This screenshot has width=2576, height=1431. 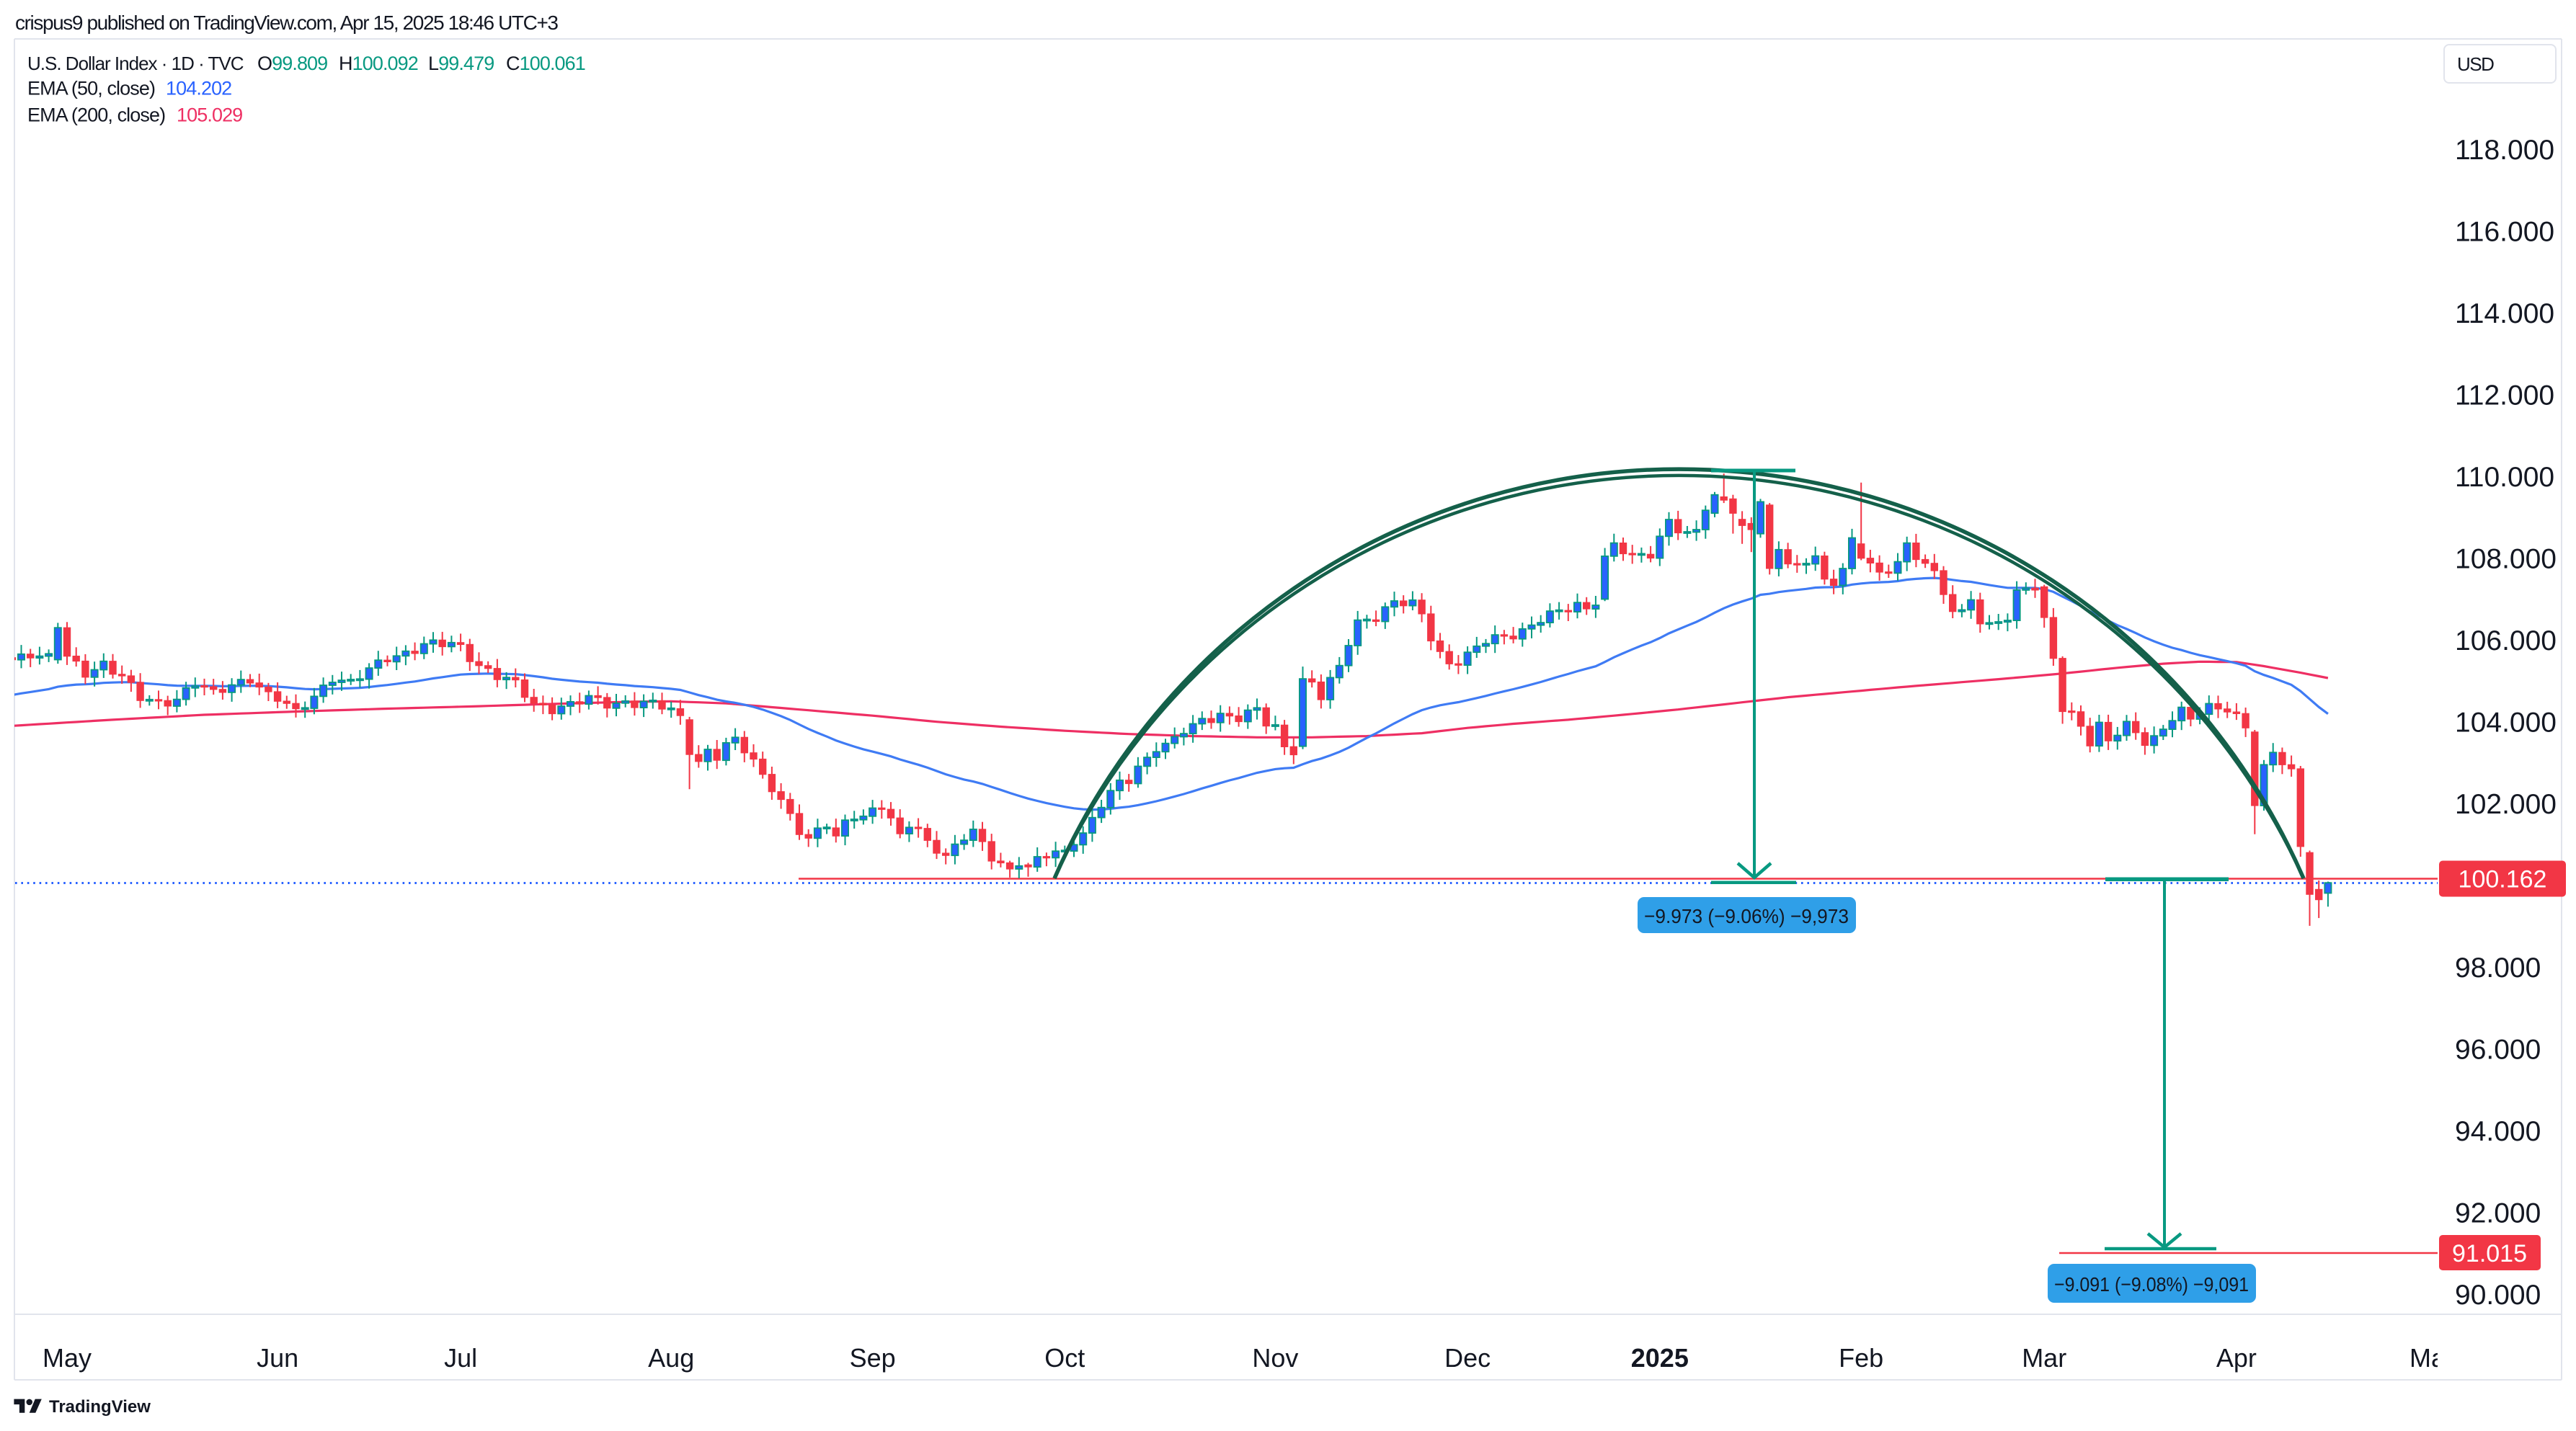 I want to click on svg-text: 90.000, so click(x=2498, y=1295).